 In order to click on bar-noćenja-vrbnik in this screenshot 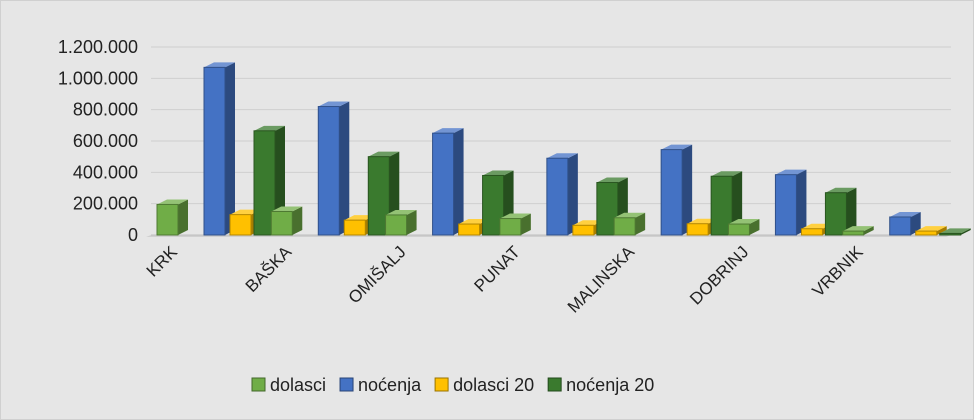, I will do `click(905, 223)`.